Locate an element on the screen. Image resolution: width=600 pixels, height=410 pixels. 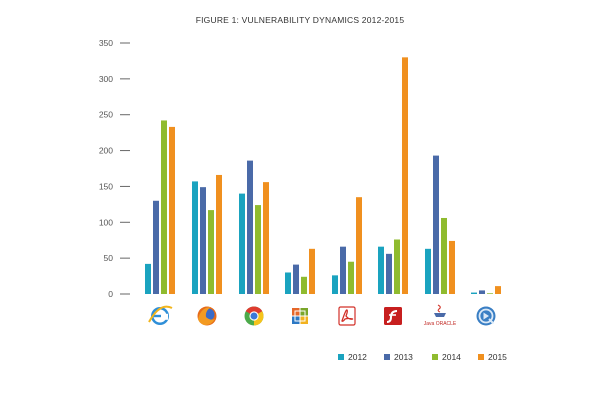
legend-label-2014: 2014 is located at coordinates (451, 357).